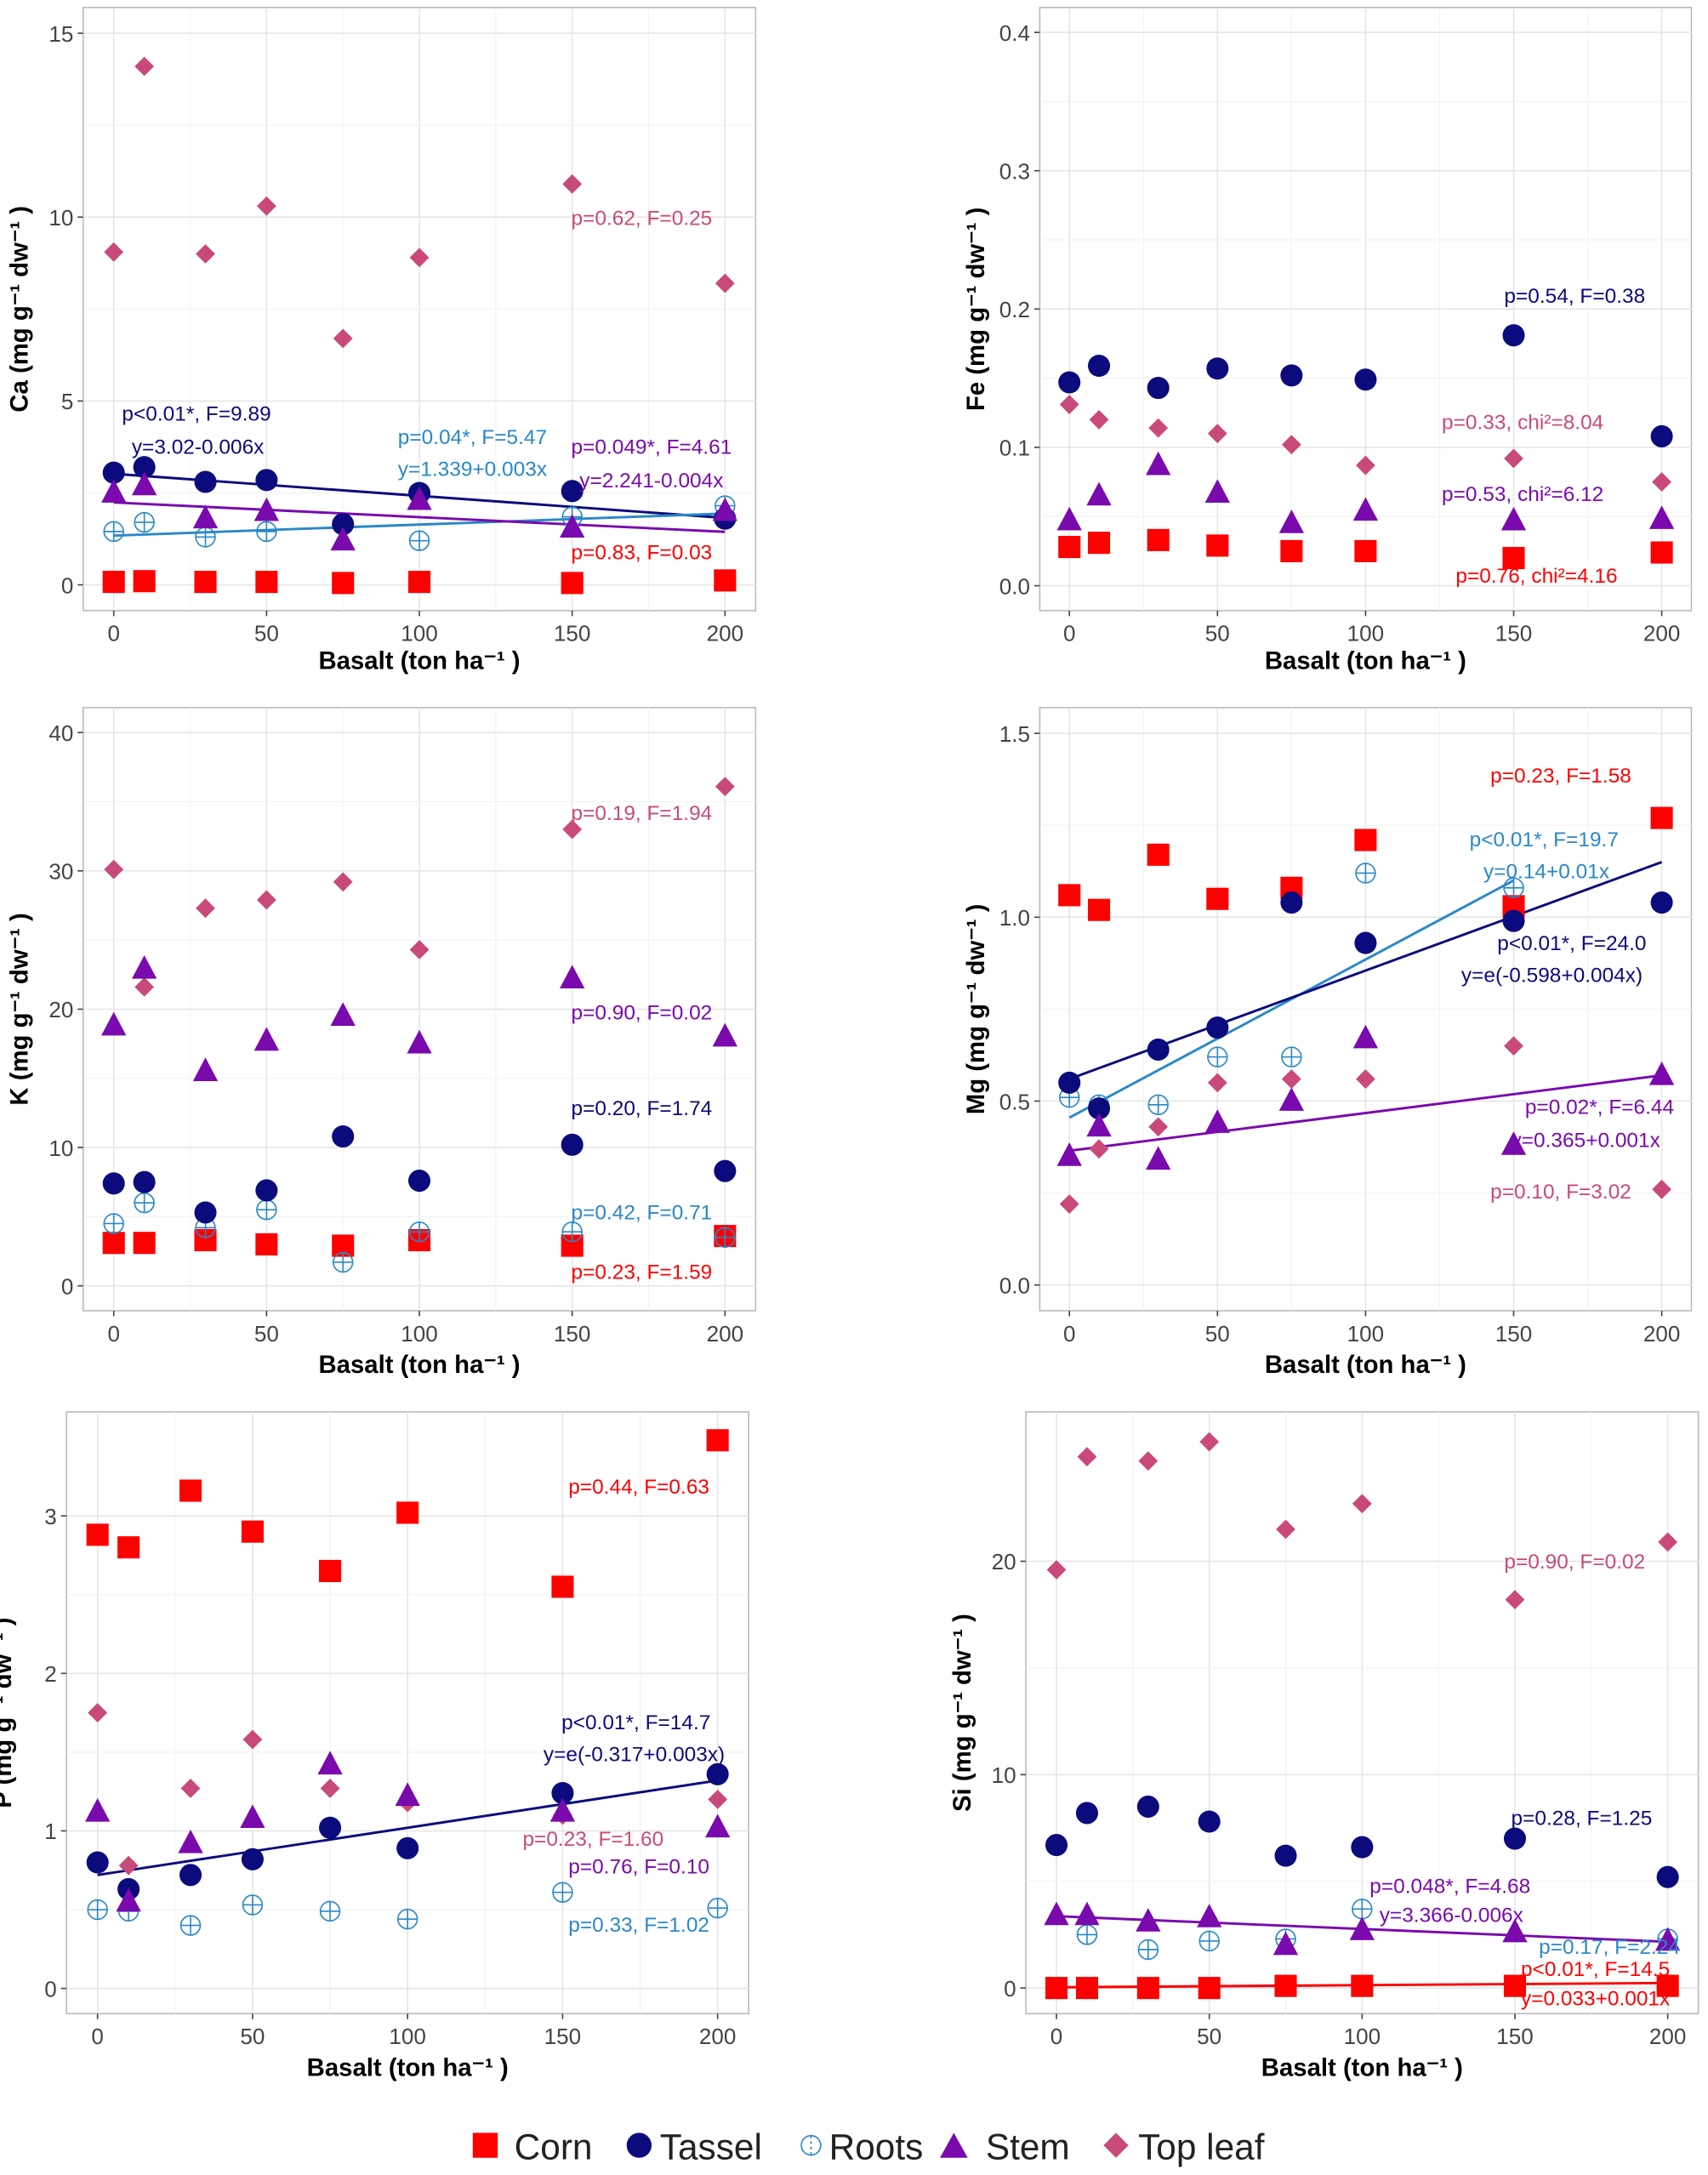 The image size is (1708, 2175). I want to click on legend-marker-corn, so click(485, 2145).